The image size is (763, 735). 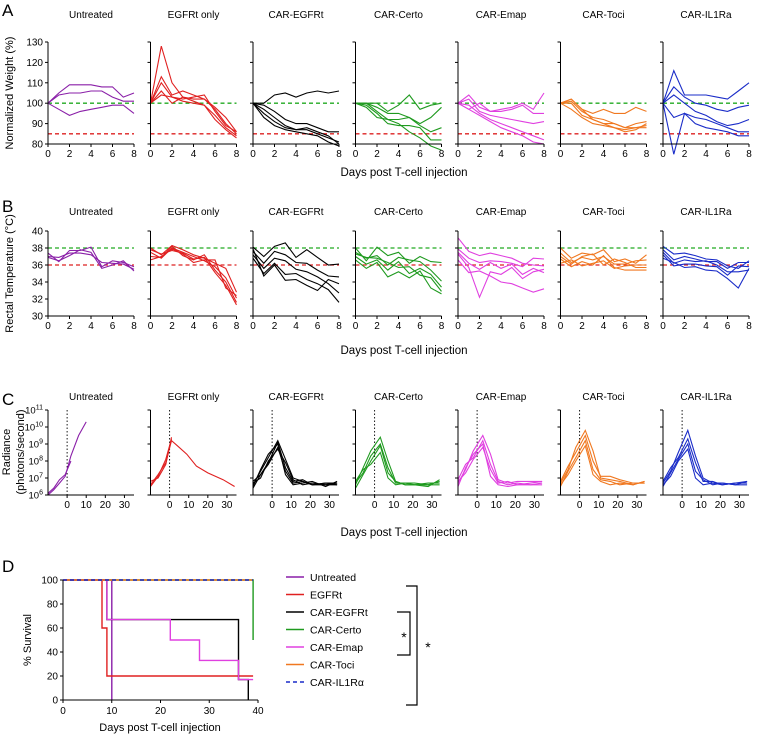 What do you see at coordinates (34, 63) in the screenshot?
I see `y-tick-label: 120` at bounding box center [34, 63].